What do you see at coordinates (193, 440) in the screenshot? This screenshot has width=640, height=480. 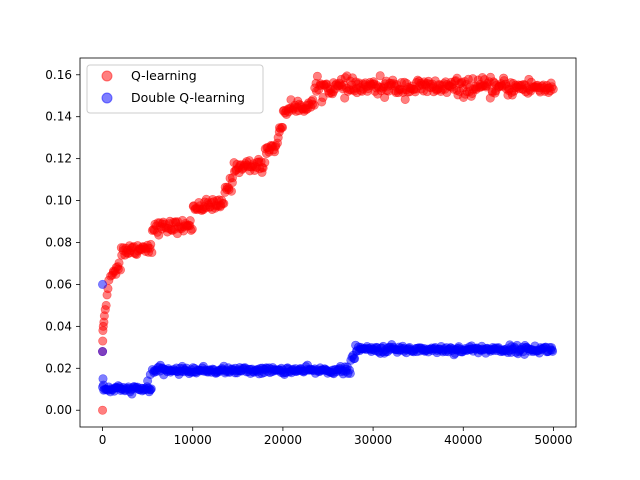 I see `x-tick-label: 10000` at bounding box center [193, 440].